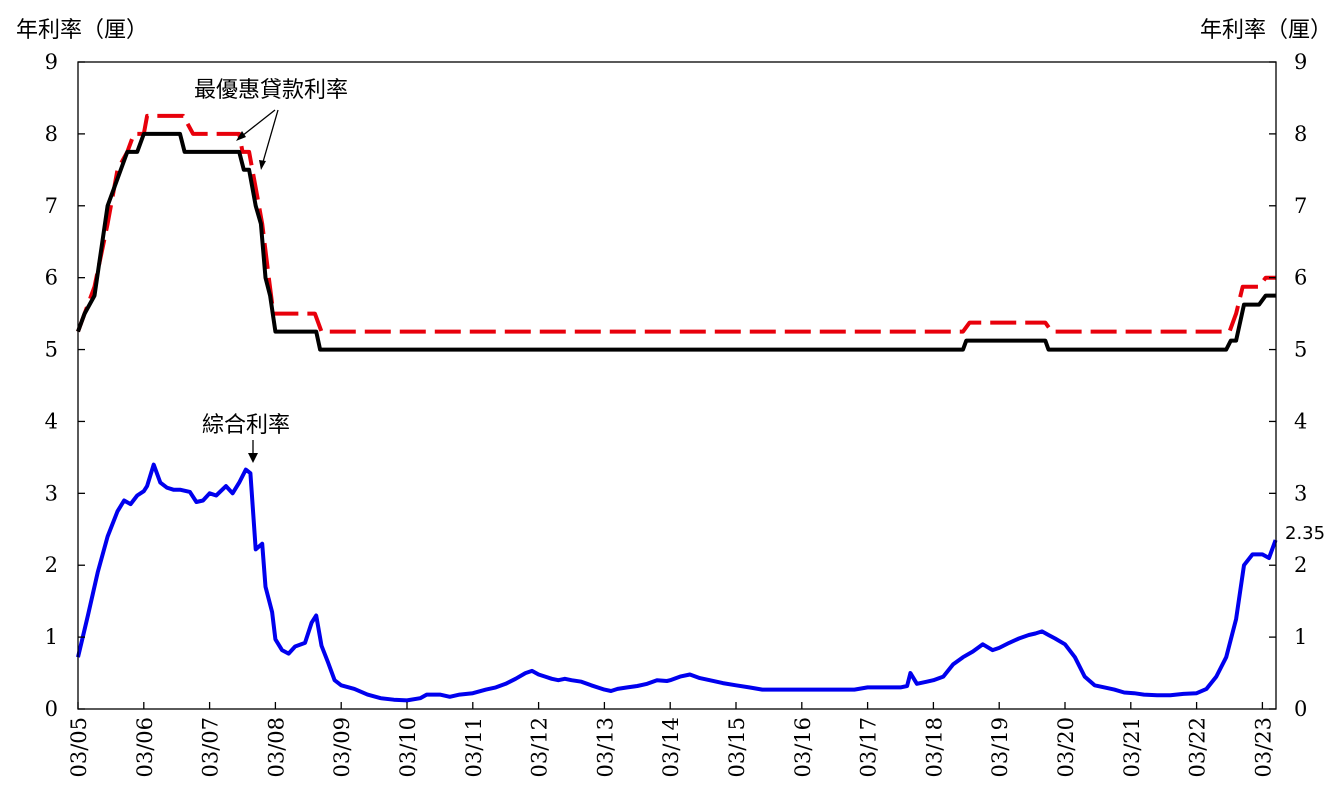  What do you see at coordinates (145, 747) in the screenshot?
I see `x-tick-label: 03/06` at bounding box center [145, 747].